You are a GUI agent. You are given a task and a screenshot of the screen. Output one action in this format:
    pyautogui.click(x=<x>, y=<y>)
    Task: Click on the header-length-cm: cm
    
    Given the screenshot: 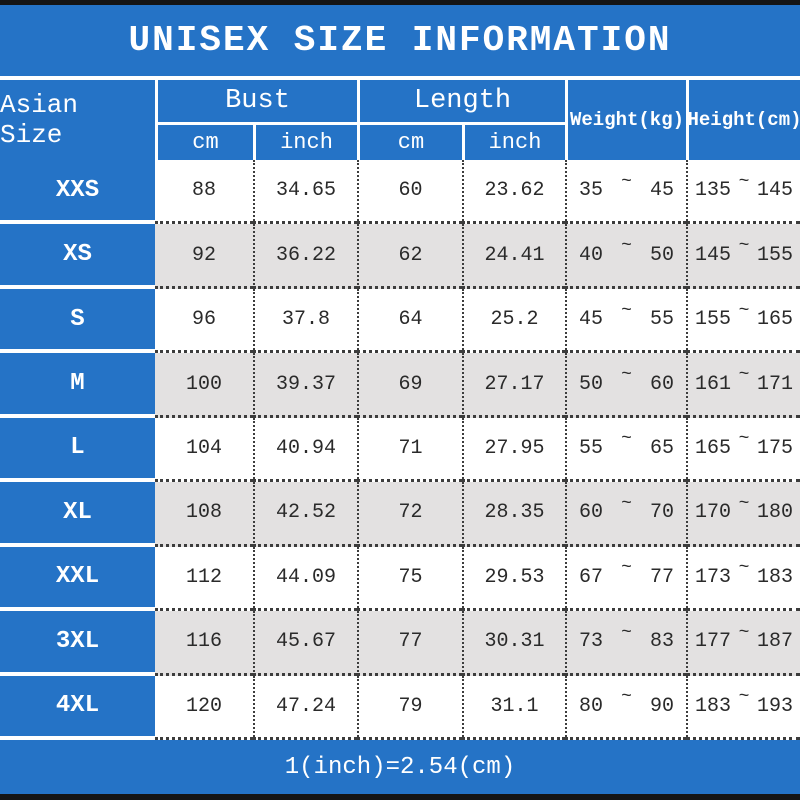 What is the action you would take?
    pyautogui.click(x=409, y=141)
    